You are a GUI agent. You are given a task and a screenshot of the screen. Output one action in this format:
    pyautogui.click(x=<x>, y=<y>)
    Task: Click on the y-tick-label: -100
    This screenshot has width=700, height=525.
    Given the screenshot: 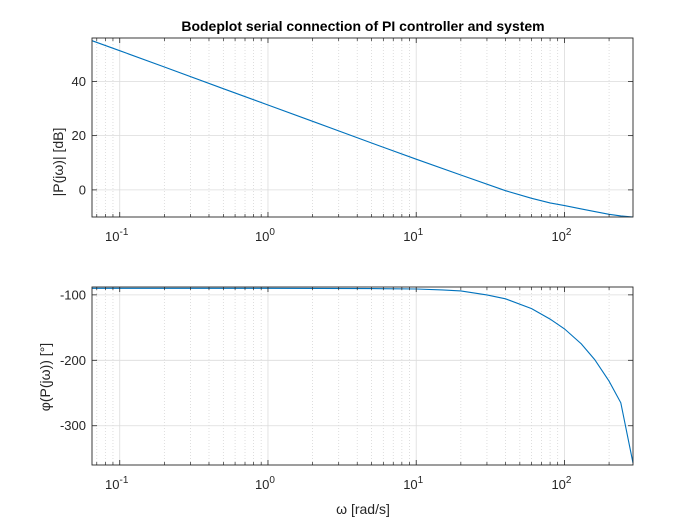 What is the action you would take?
    pyautogui.click(x=73, y=294)
    